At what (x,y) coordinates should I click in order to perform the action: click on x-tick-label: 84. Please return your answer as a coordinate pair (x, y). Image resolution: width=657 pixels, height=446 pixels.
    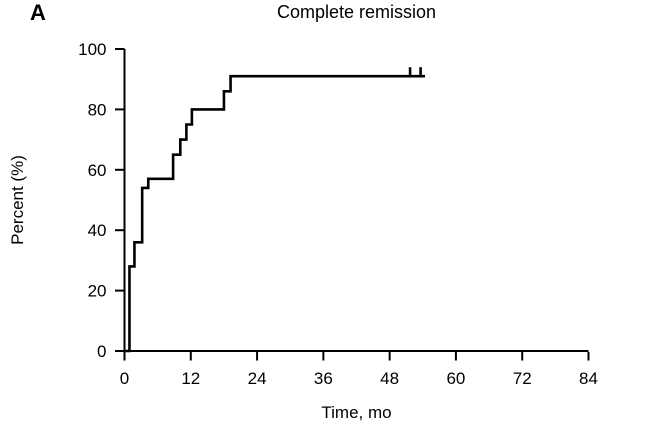
    Looking at the image, I should click on (588, 378).